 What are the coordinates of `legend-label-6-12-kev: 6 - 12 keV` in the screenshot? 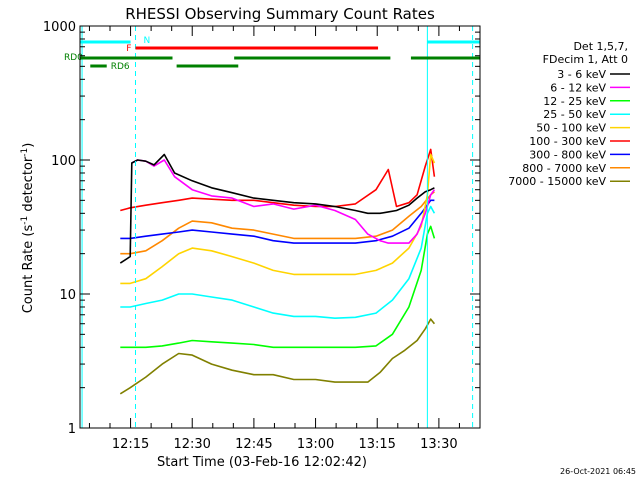 It's located at (578, 87).